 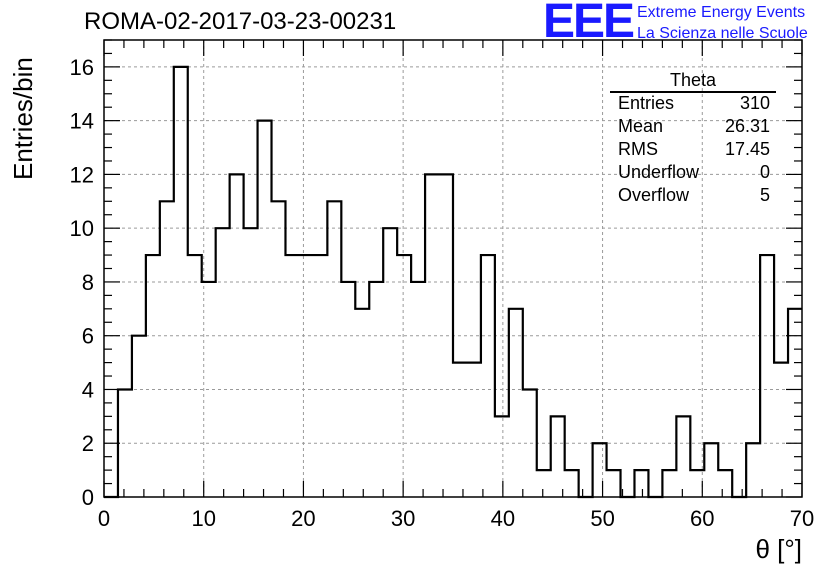 I want to click on stats-value: 310, so click(x=754, y=103).